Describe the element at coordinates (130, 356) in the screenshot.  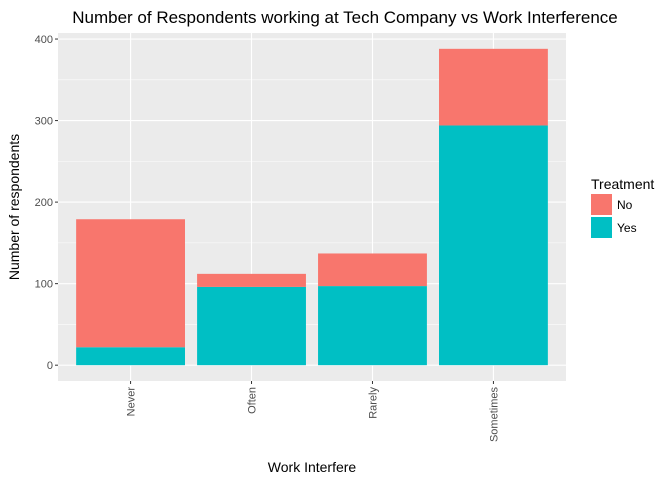
I see `bar-yes-never` at that location.